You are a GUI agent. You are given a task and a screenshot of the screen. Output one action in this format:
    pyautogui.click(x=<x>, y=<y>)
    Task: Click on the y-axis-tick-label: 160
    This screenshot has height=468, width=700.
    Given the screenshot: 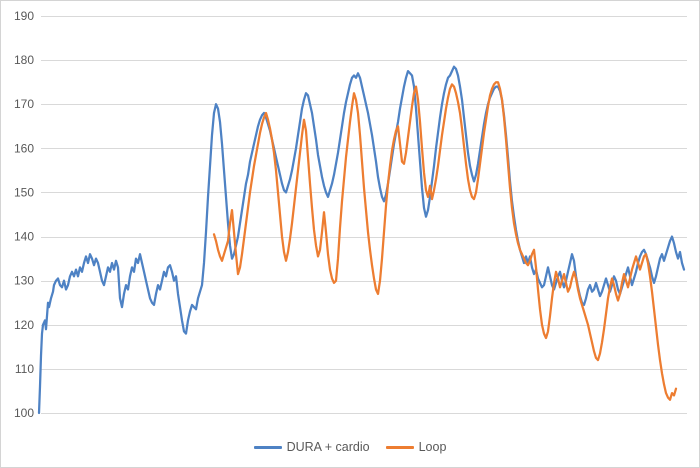 What is the action you would take?
    pyautogui.click(x=24, y=148)
    